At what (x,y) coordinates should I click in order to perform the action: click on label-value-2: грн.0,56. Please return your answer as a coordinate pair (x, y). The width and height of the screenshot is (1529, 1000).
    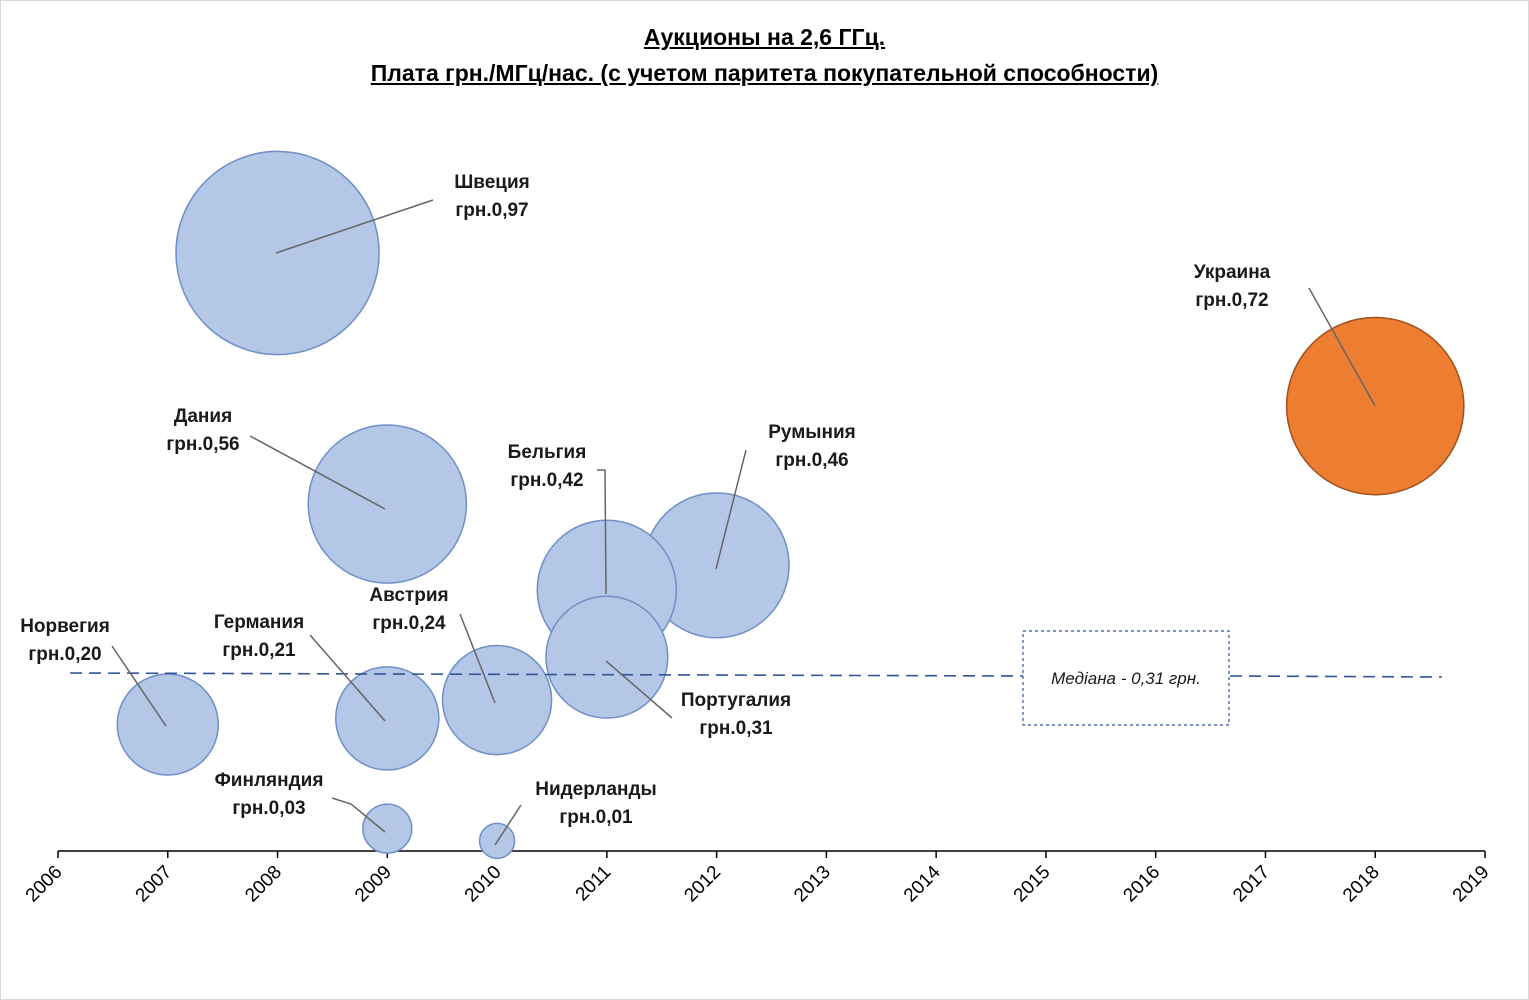
    Looking at the image, I should click on (202, 444).